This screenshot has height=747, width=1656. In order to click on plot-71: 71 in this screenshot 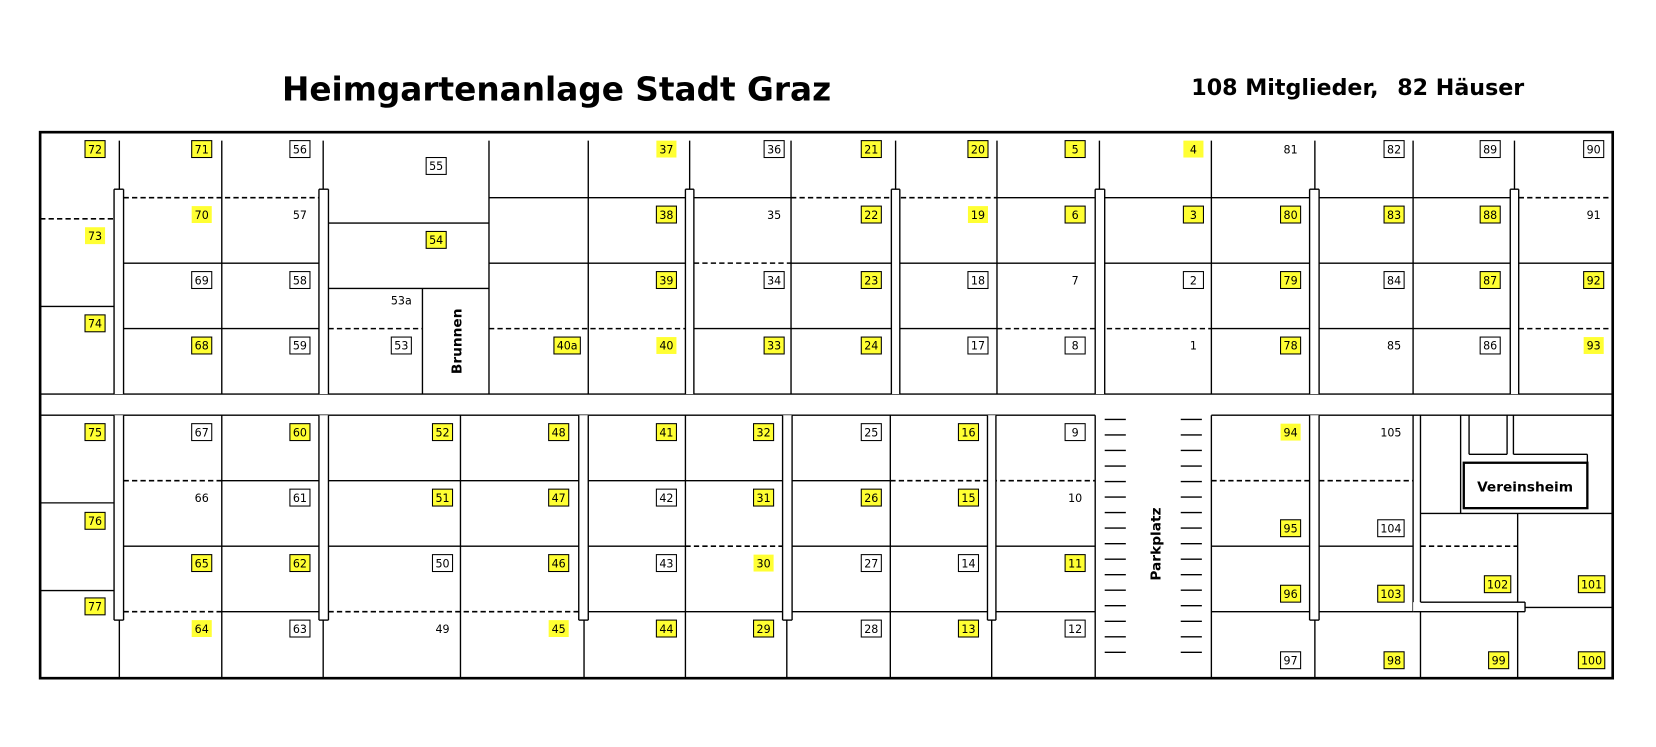, I will do `click(202, 149)`.